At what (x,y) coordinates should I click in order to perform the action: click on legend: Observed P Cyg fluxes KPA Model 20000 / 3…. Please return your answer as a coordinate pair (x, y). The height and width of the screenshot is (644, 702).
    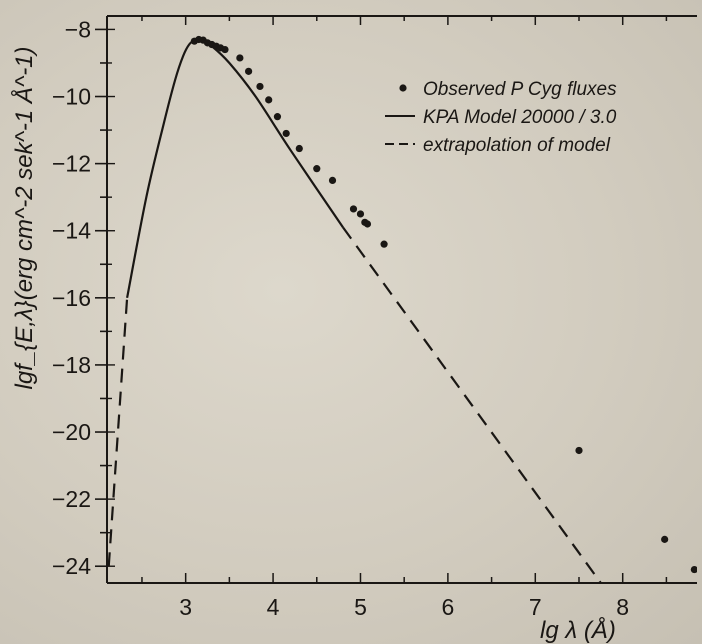
    Looking at the image, I should click on (501, 117).